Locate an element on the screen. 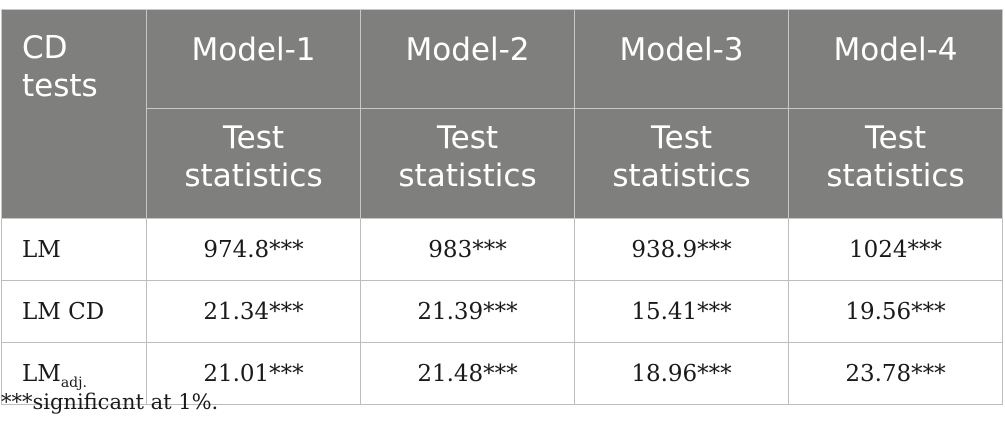 The image size is (1005, 432). header-cd-tests-line2: tests is located at coordinates (60, 86).